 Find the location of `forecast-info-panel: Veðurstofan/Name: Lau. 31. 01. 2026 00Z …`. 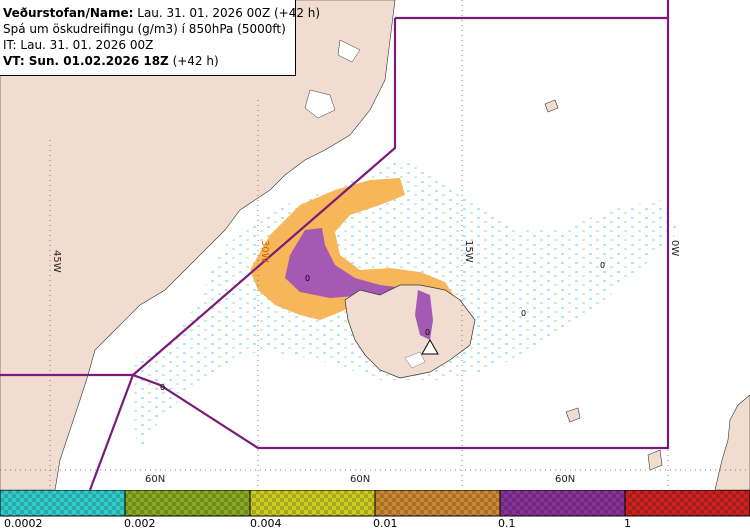

forecast-info-panel: Veðurstofan/Name: Lau. 31. 01. 2026 00Z … is located at coordinates (160, 38).